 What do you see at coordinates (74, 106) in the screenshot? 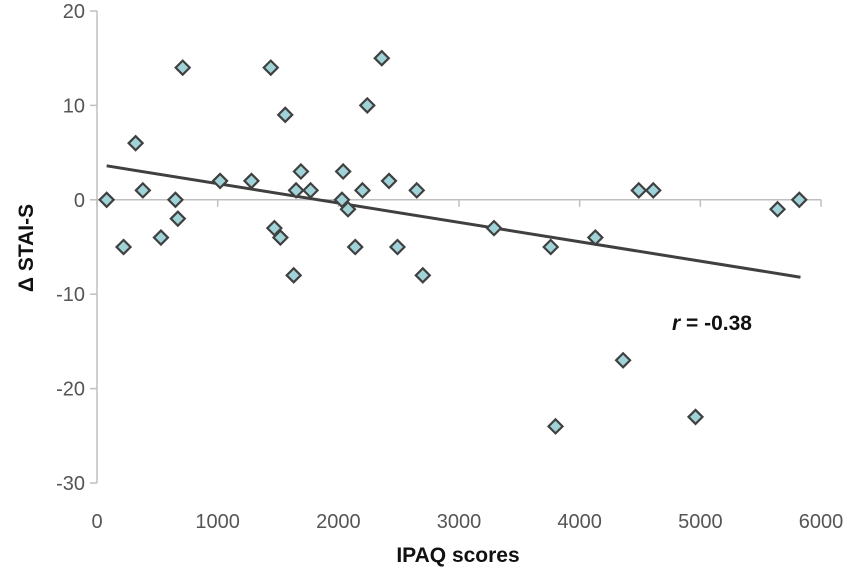
I see `y-tick-label: 10` at bounding box center [74, 106].